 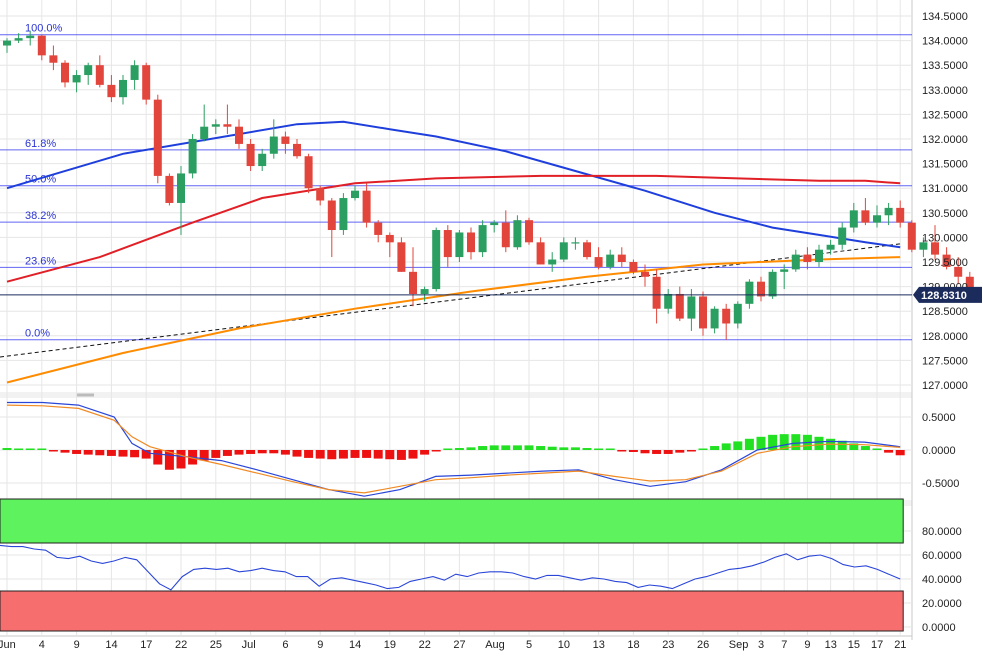 What do you see at coordinates (216, 645) in the screenshot?
I see `time-tick-label: 25` at bounding box center [216, 645].